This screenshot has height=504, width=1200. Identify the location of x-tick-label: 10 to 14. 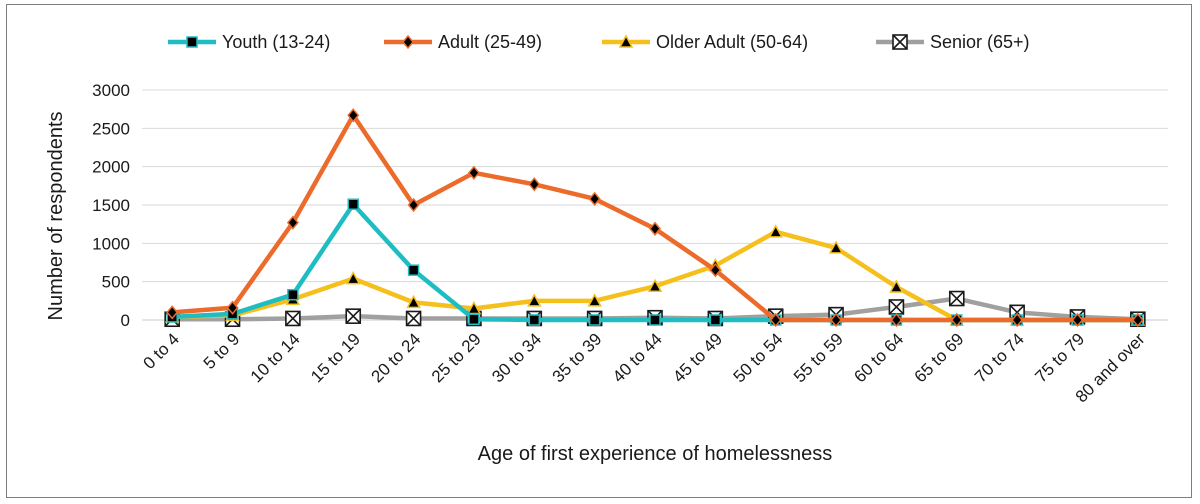
(275, 357).